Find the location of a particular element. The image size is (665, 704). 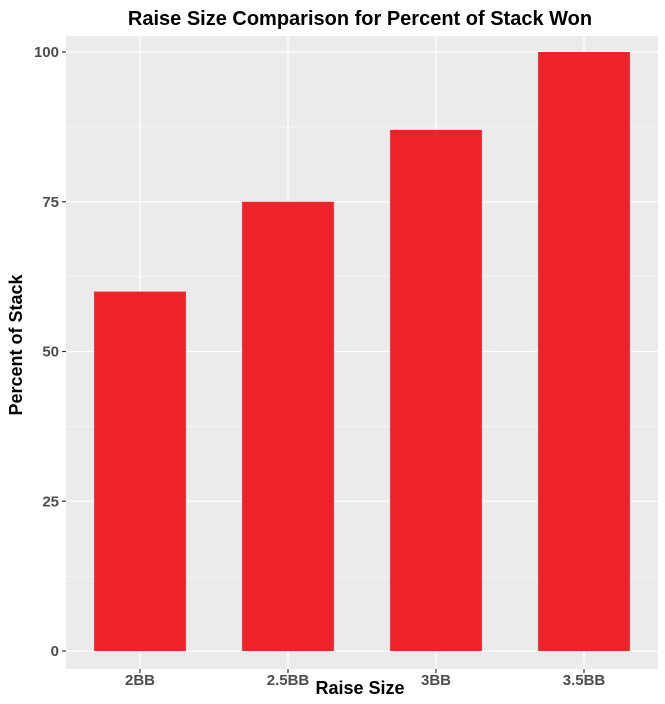

x-axis: 2BB 2.5BB 3BB 3.5BB is located at coordinates (365, 679).